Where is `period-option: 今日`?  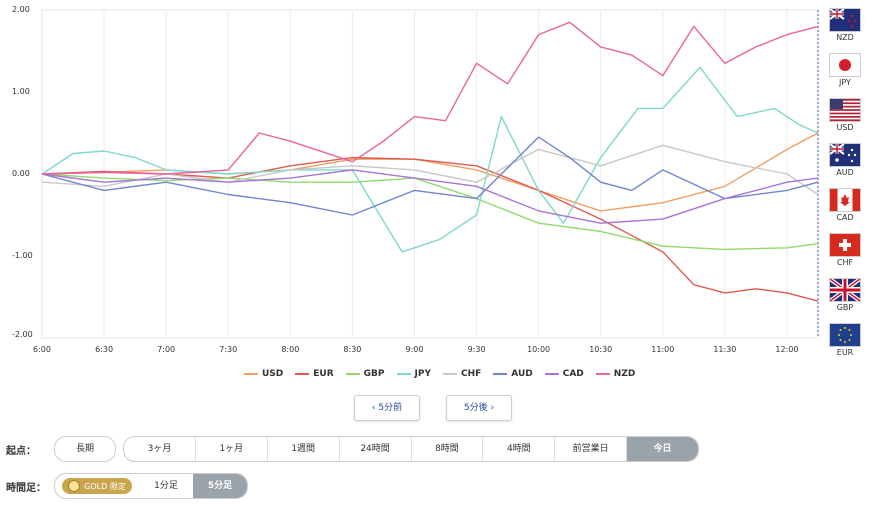
period-option: 今日 is located at coordinates (662, 449).